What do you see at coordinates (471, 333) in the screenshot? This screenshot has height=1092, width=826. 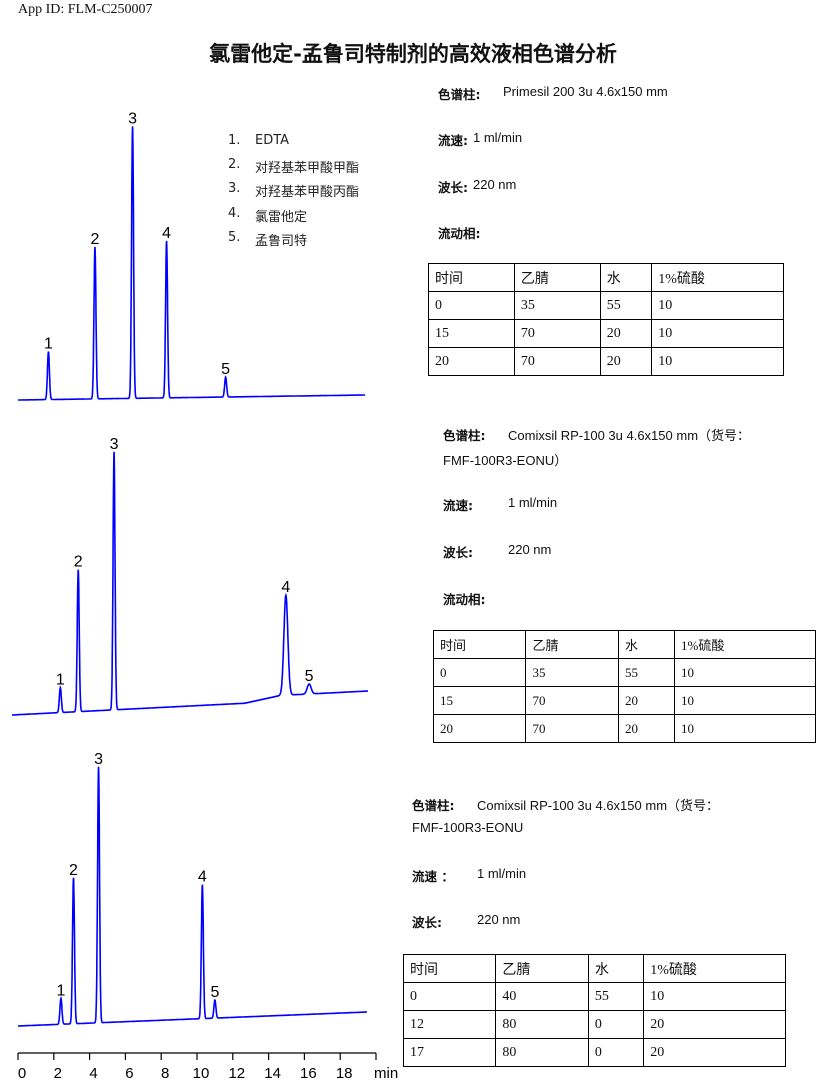 I see `cell: 15` at bounding box center [471, 333].